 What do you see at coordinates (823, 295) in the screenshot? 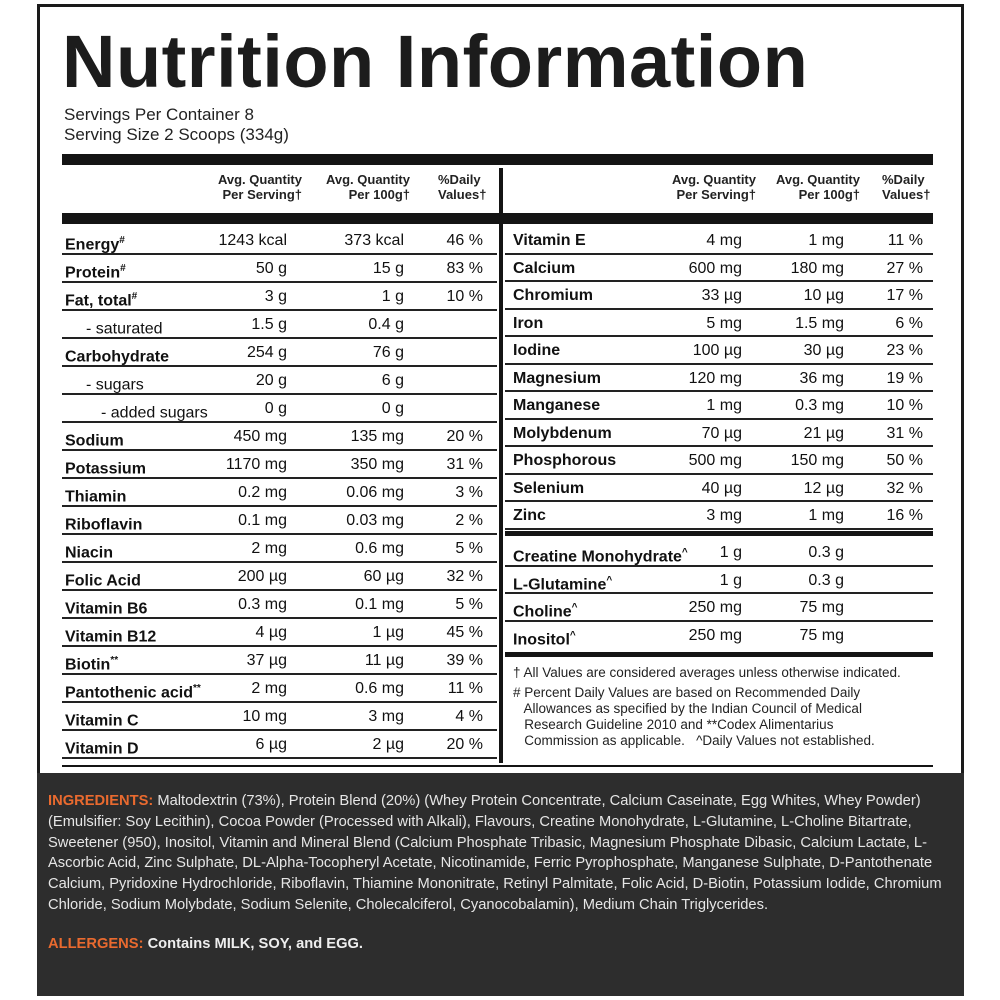
I see `per-100g-value: 10 µg` at bounding box center [823, 295].